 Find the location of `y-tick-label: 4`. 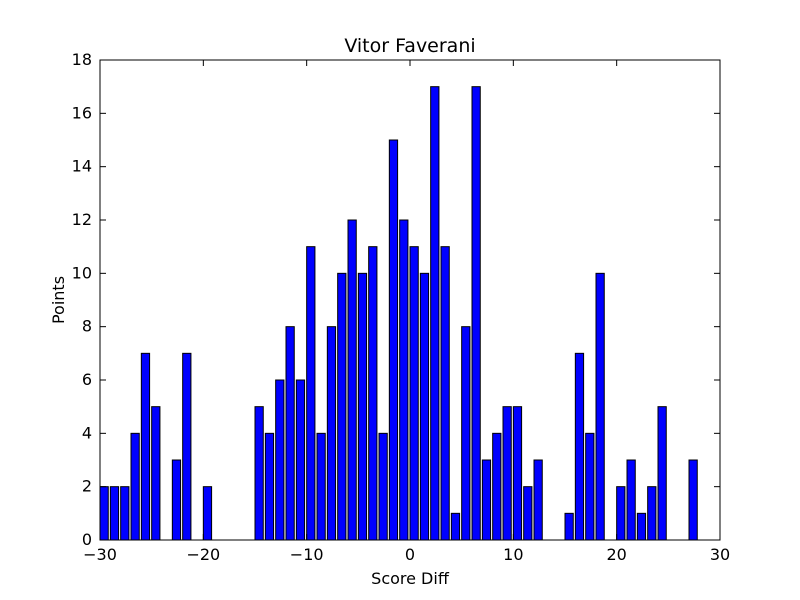

y-tick-label: 4 is located at coordinates (87, 432).